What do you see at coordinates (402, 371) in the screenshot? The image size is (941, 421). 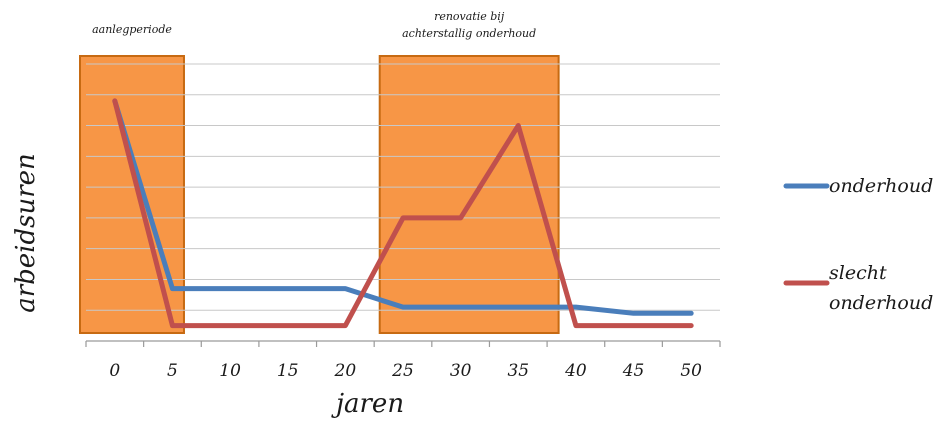 I see `x-tick-label: 25` at bounding box center [402, 371].